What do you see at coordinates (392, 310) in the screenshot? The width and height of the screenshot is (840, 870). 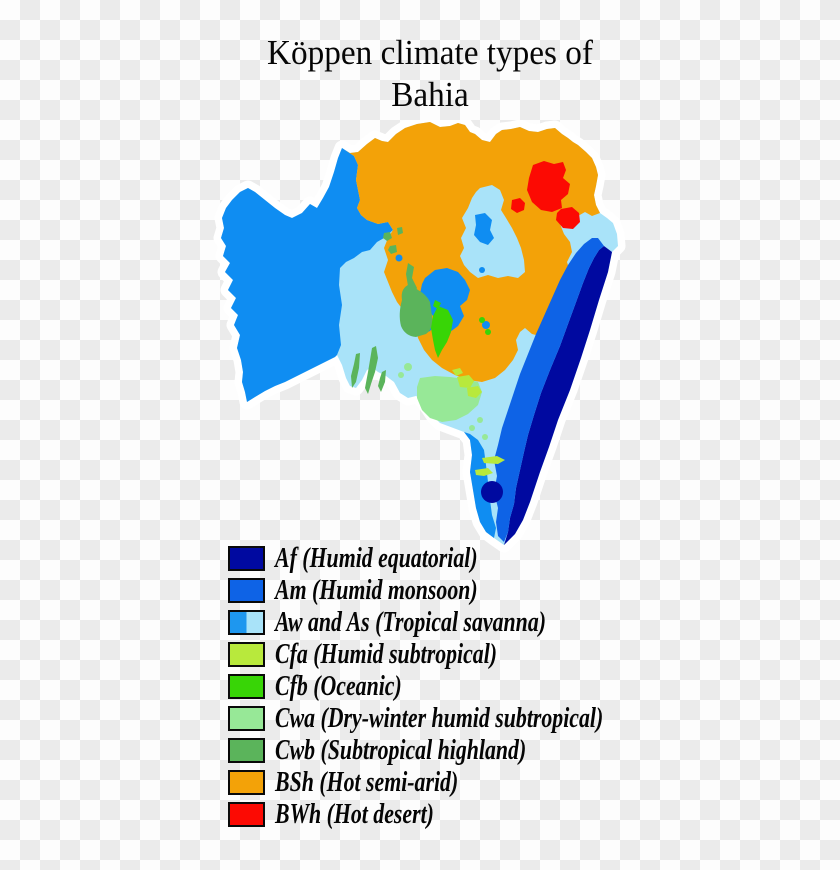 I see `region-cwb` at bounding box center [392, 310].